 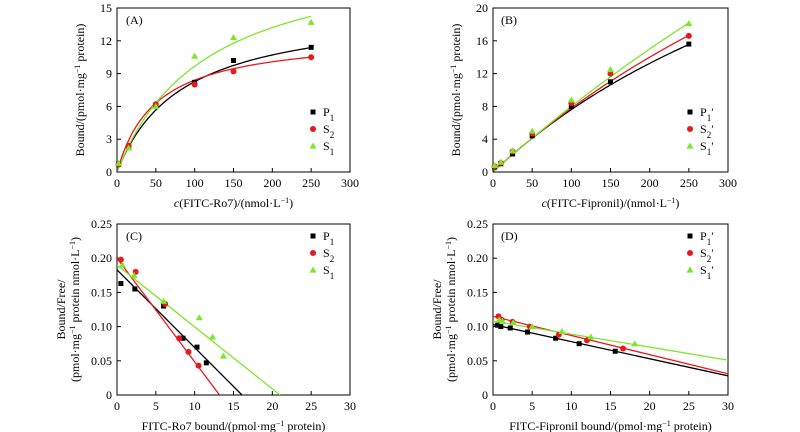 What do you see at coordinates (485, 139) in the screenshot?
I see `y-tick-label: 4` at bounding box center [485, 139].